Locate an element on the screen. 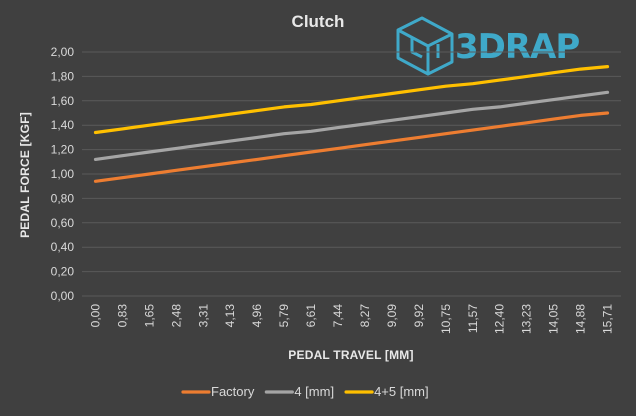 This screenshot has width=636, height=416. x-tick-label: 8,27 is located at coordinates (365, 316).